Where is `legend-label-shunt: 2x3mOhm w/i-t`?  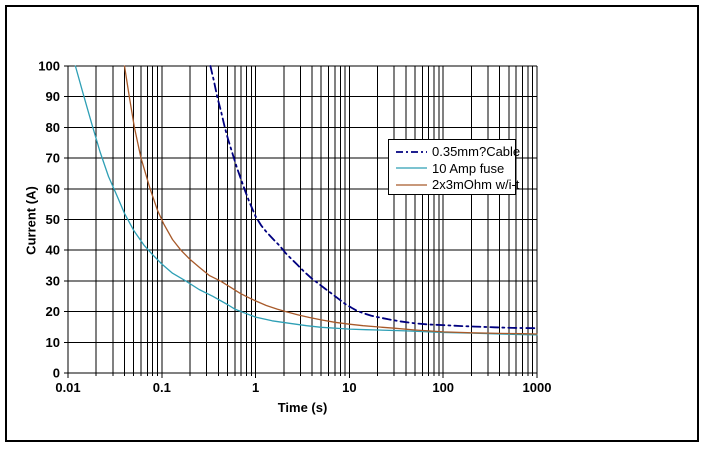 legend-label-shunt: 2x3mOhm w/i-t is located at coordinates (476, 184).